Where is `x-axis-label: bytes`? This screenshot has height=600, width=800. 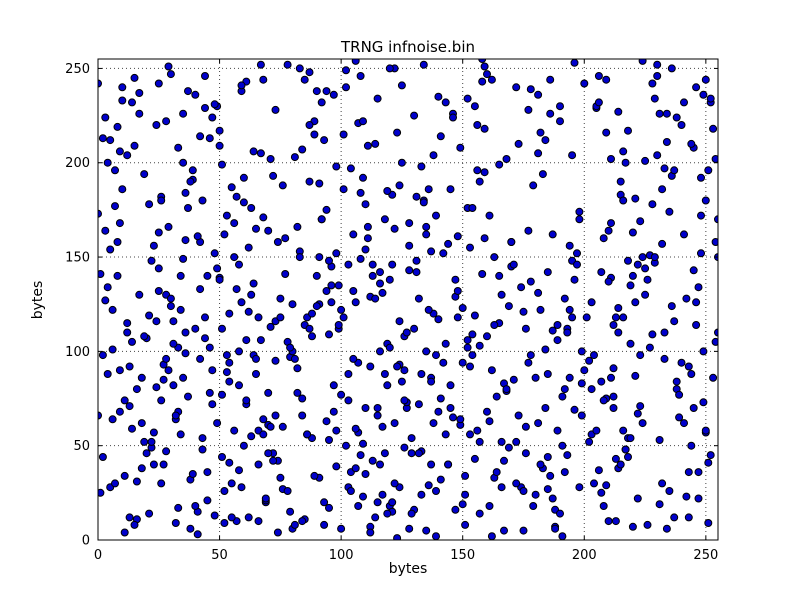
x-axis-label: bytes is located at coordinates (408, 569).